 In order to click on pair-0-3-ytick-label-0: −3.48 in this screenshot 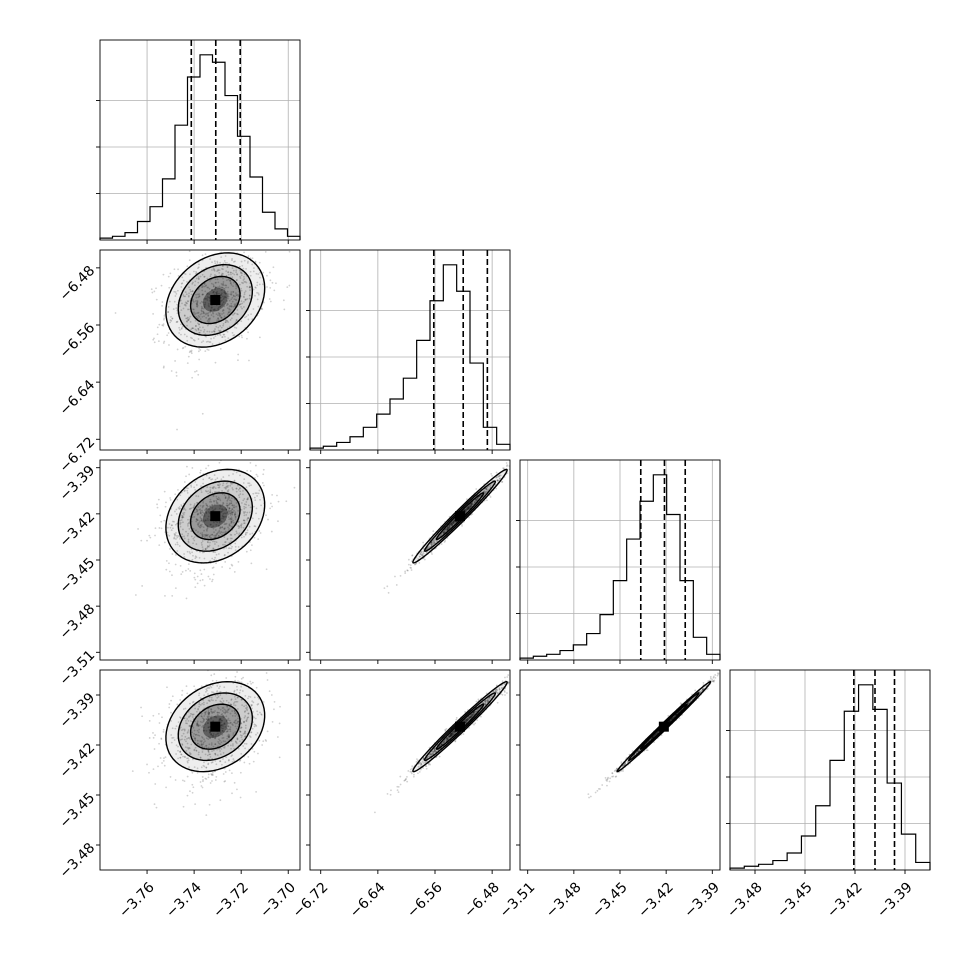, I will do `click(78, 861)`.